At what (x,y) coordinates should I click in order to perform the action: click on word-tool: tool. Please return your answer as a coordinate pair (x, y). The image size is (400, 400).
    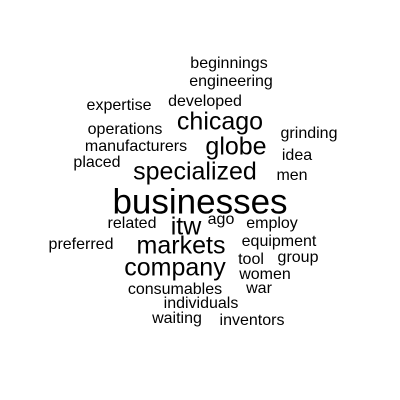
    Looking at the image, I should click on (251, 259).